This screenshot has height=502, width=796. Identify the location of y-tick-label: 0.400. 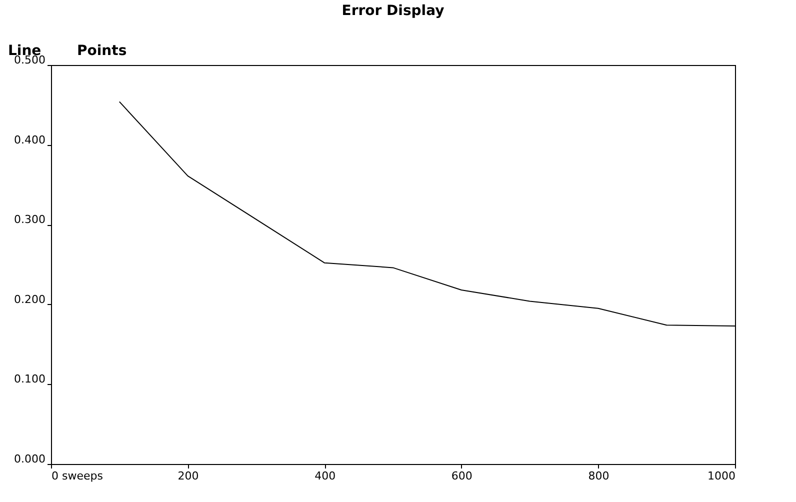
(30, 139).